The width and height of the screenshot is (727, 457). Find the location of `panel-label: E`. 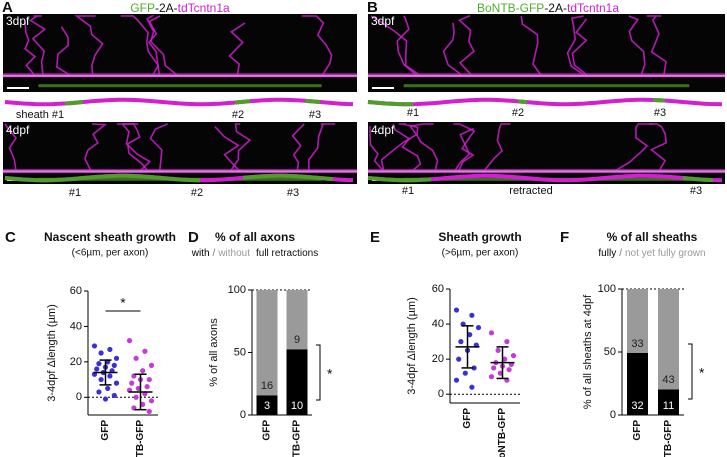

panel-label: E is located at coordinates (375, 237).